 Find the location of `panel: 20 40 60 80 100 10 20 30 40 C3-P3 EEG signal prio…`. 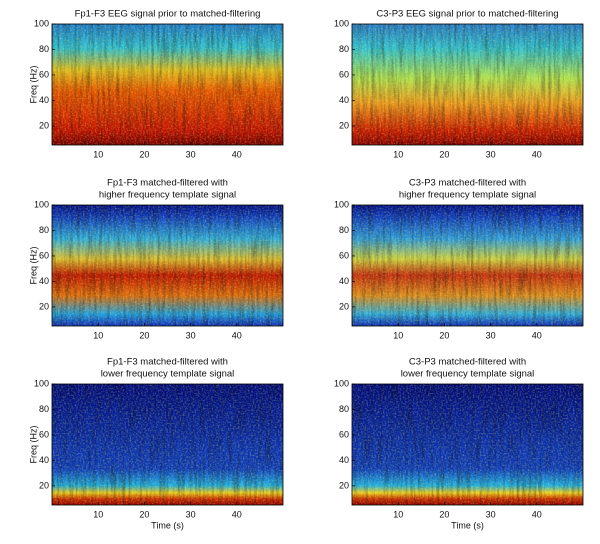

panel: 20 40 60 80 100 10 20 30 40 C3-P3 EEG signal prio… is located at coordinates (459, 84).